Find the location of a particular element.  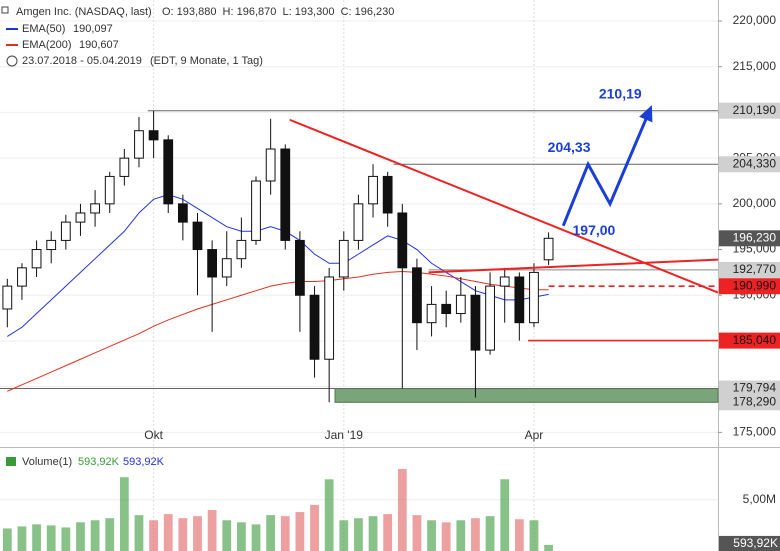

legend-ema50: EMA(50) is located at coordinates (43, 29).